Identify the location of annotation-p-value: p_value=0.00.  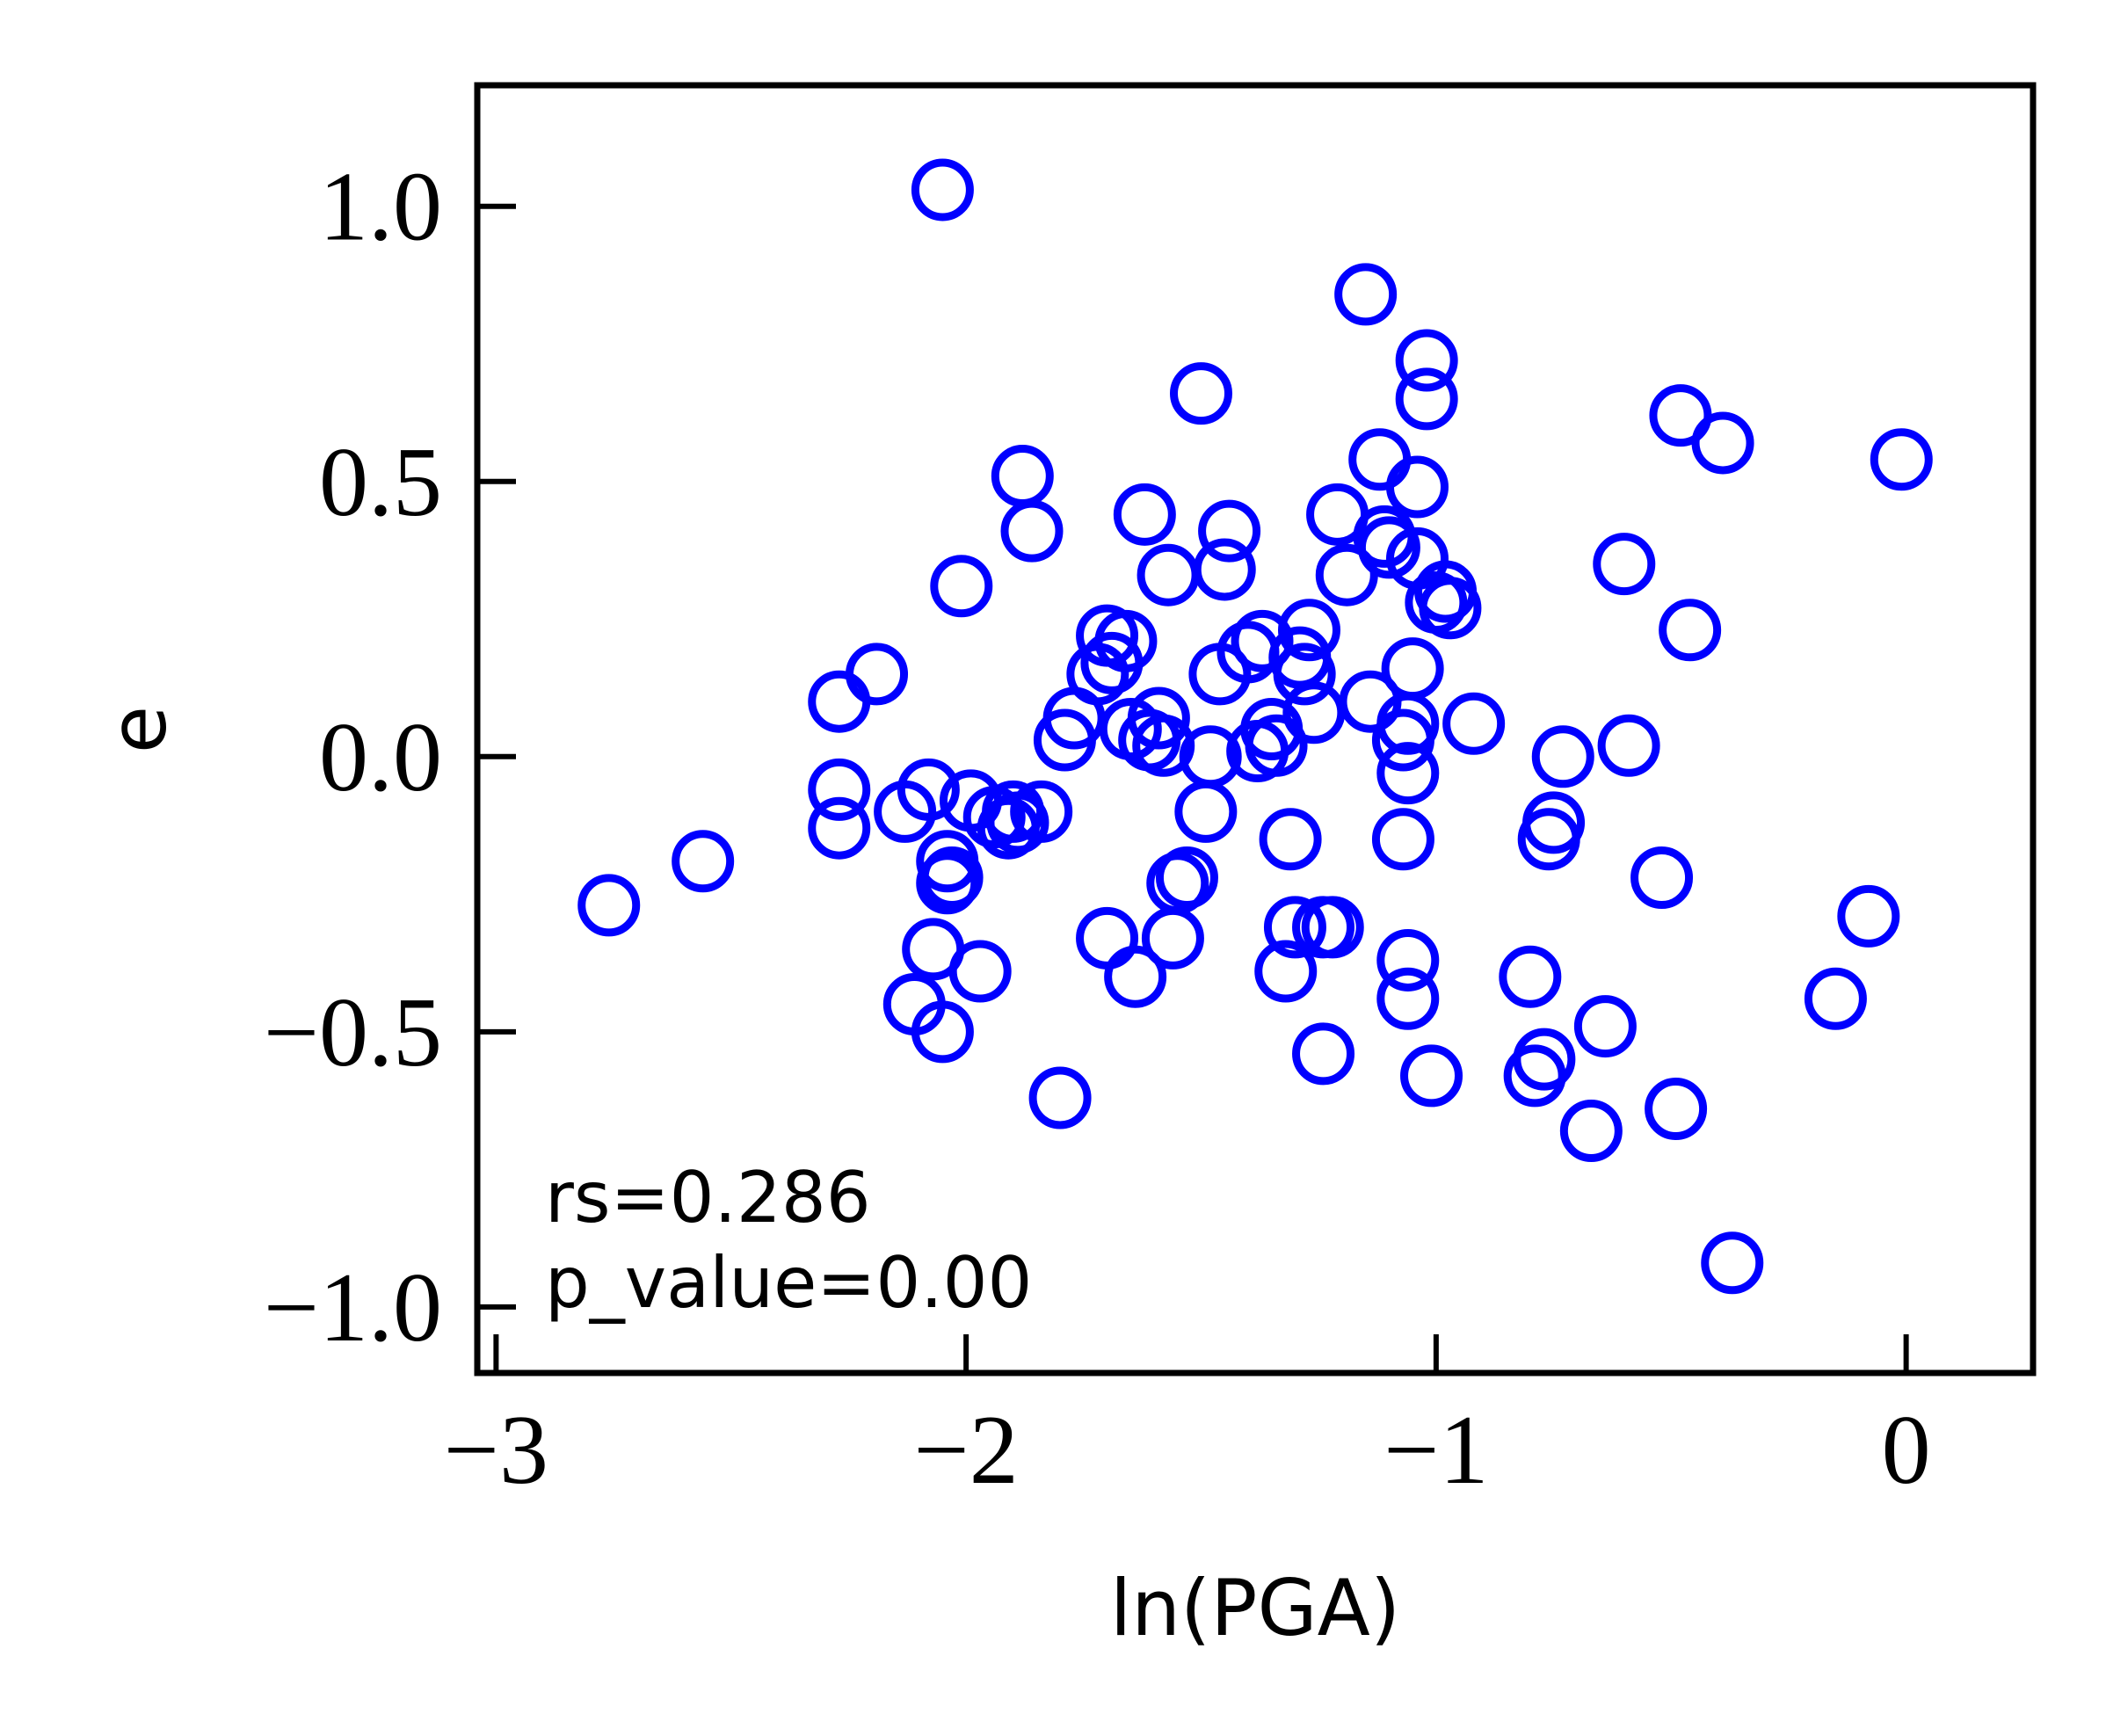
(788, 1283).